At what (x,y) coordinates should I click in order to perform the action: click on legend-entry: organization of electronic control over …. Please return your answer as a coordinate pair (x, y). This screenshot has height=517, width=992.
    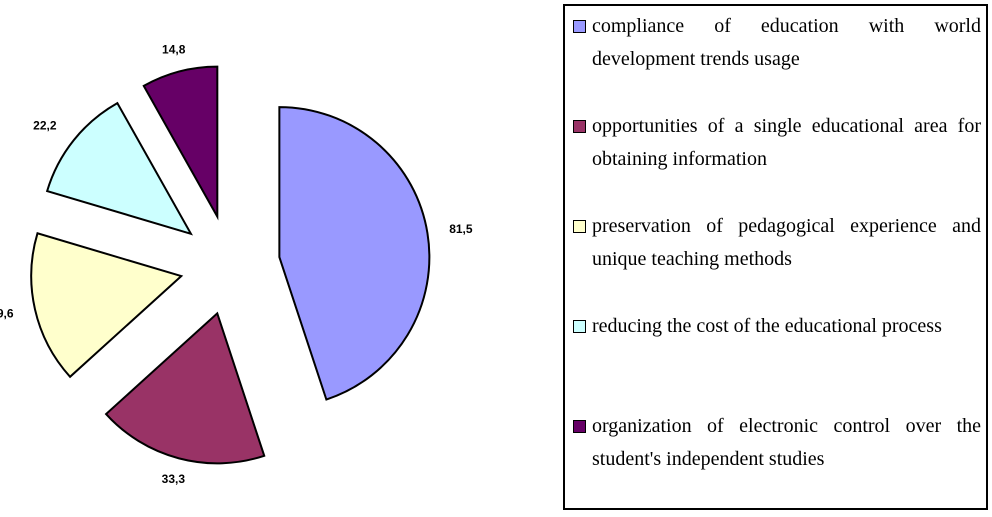
    Looking at the image, I should click on (777, 443).